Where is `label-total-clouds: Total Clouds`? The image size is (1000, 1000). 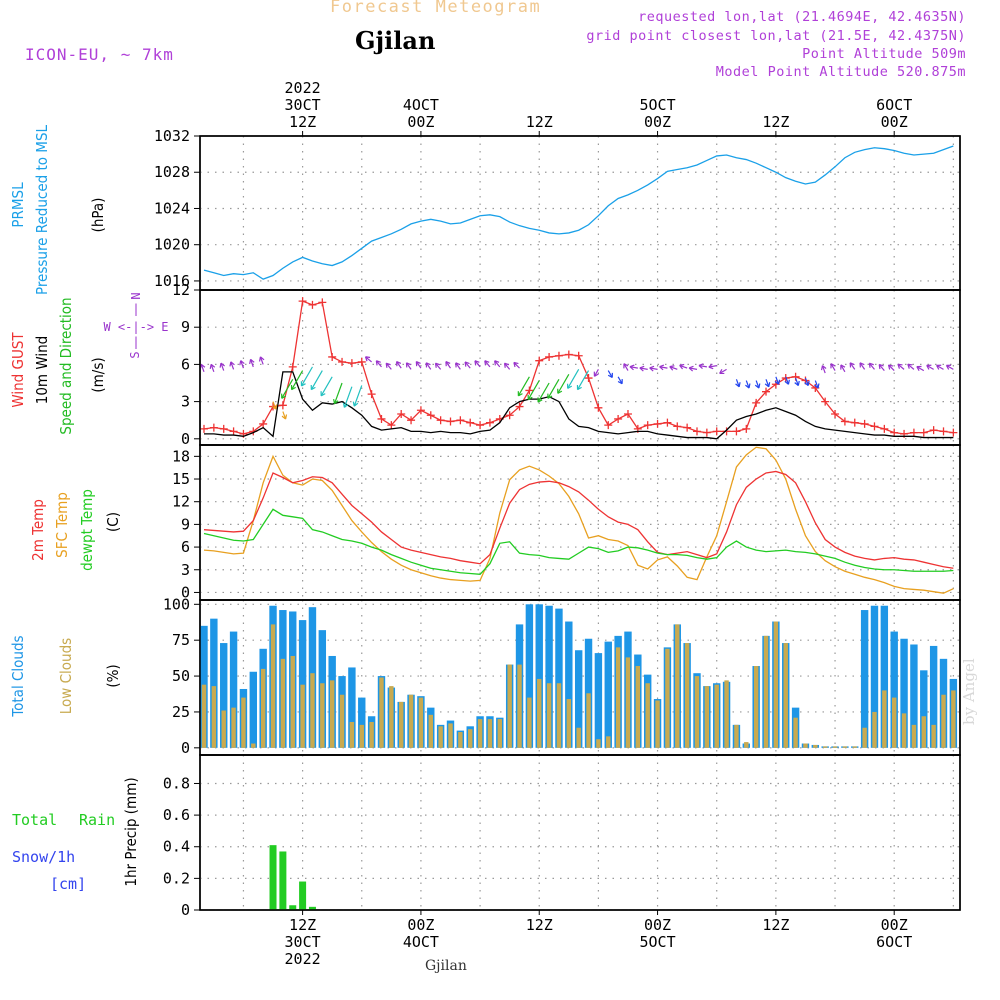 label-total-clouds: Total Clouds is located at coordinates (18, 676).